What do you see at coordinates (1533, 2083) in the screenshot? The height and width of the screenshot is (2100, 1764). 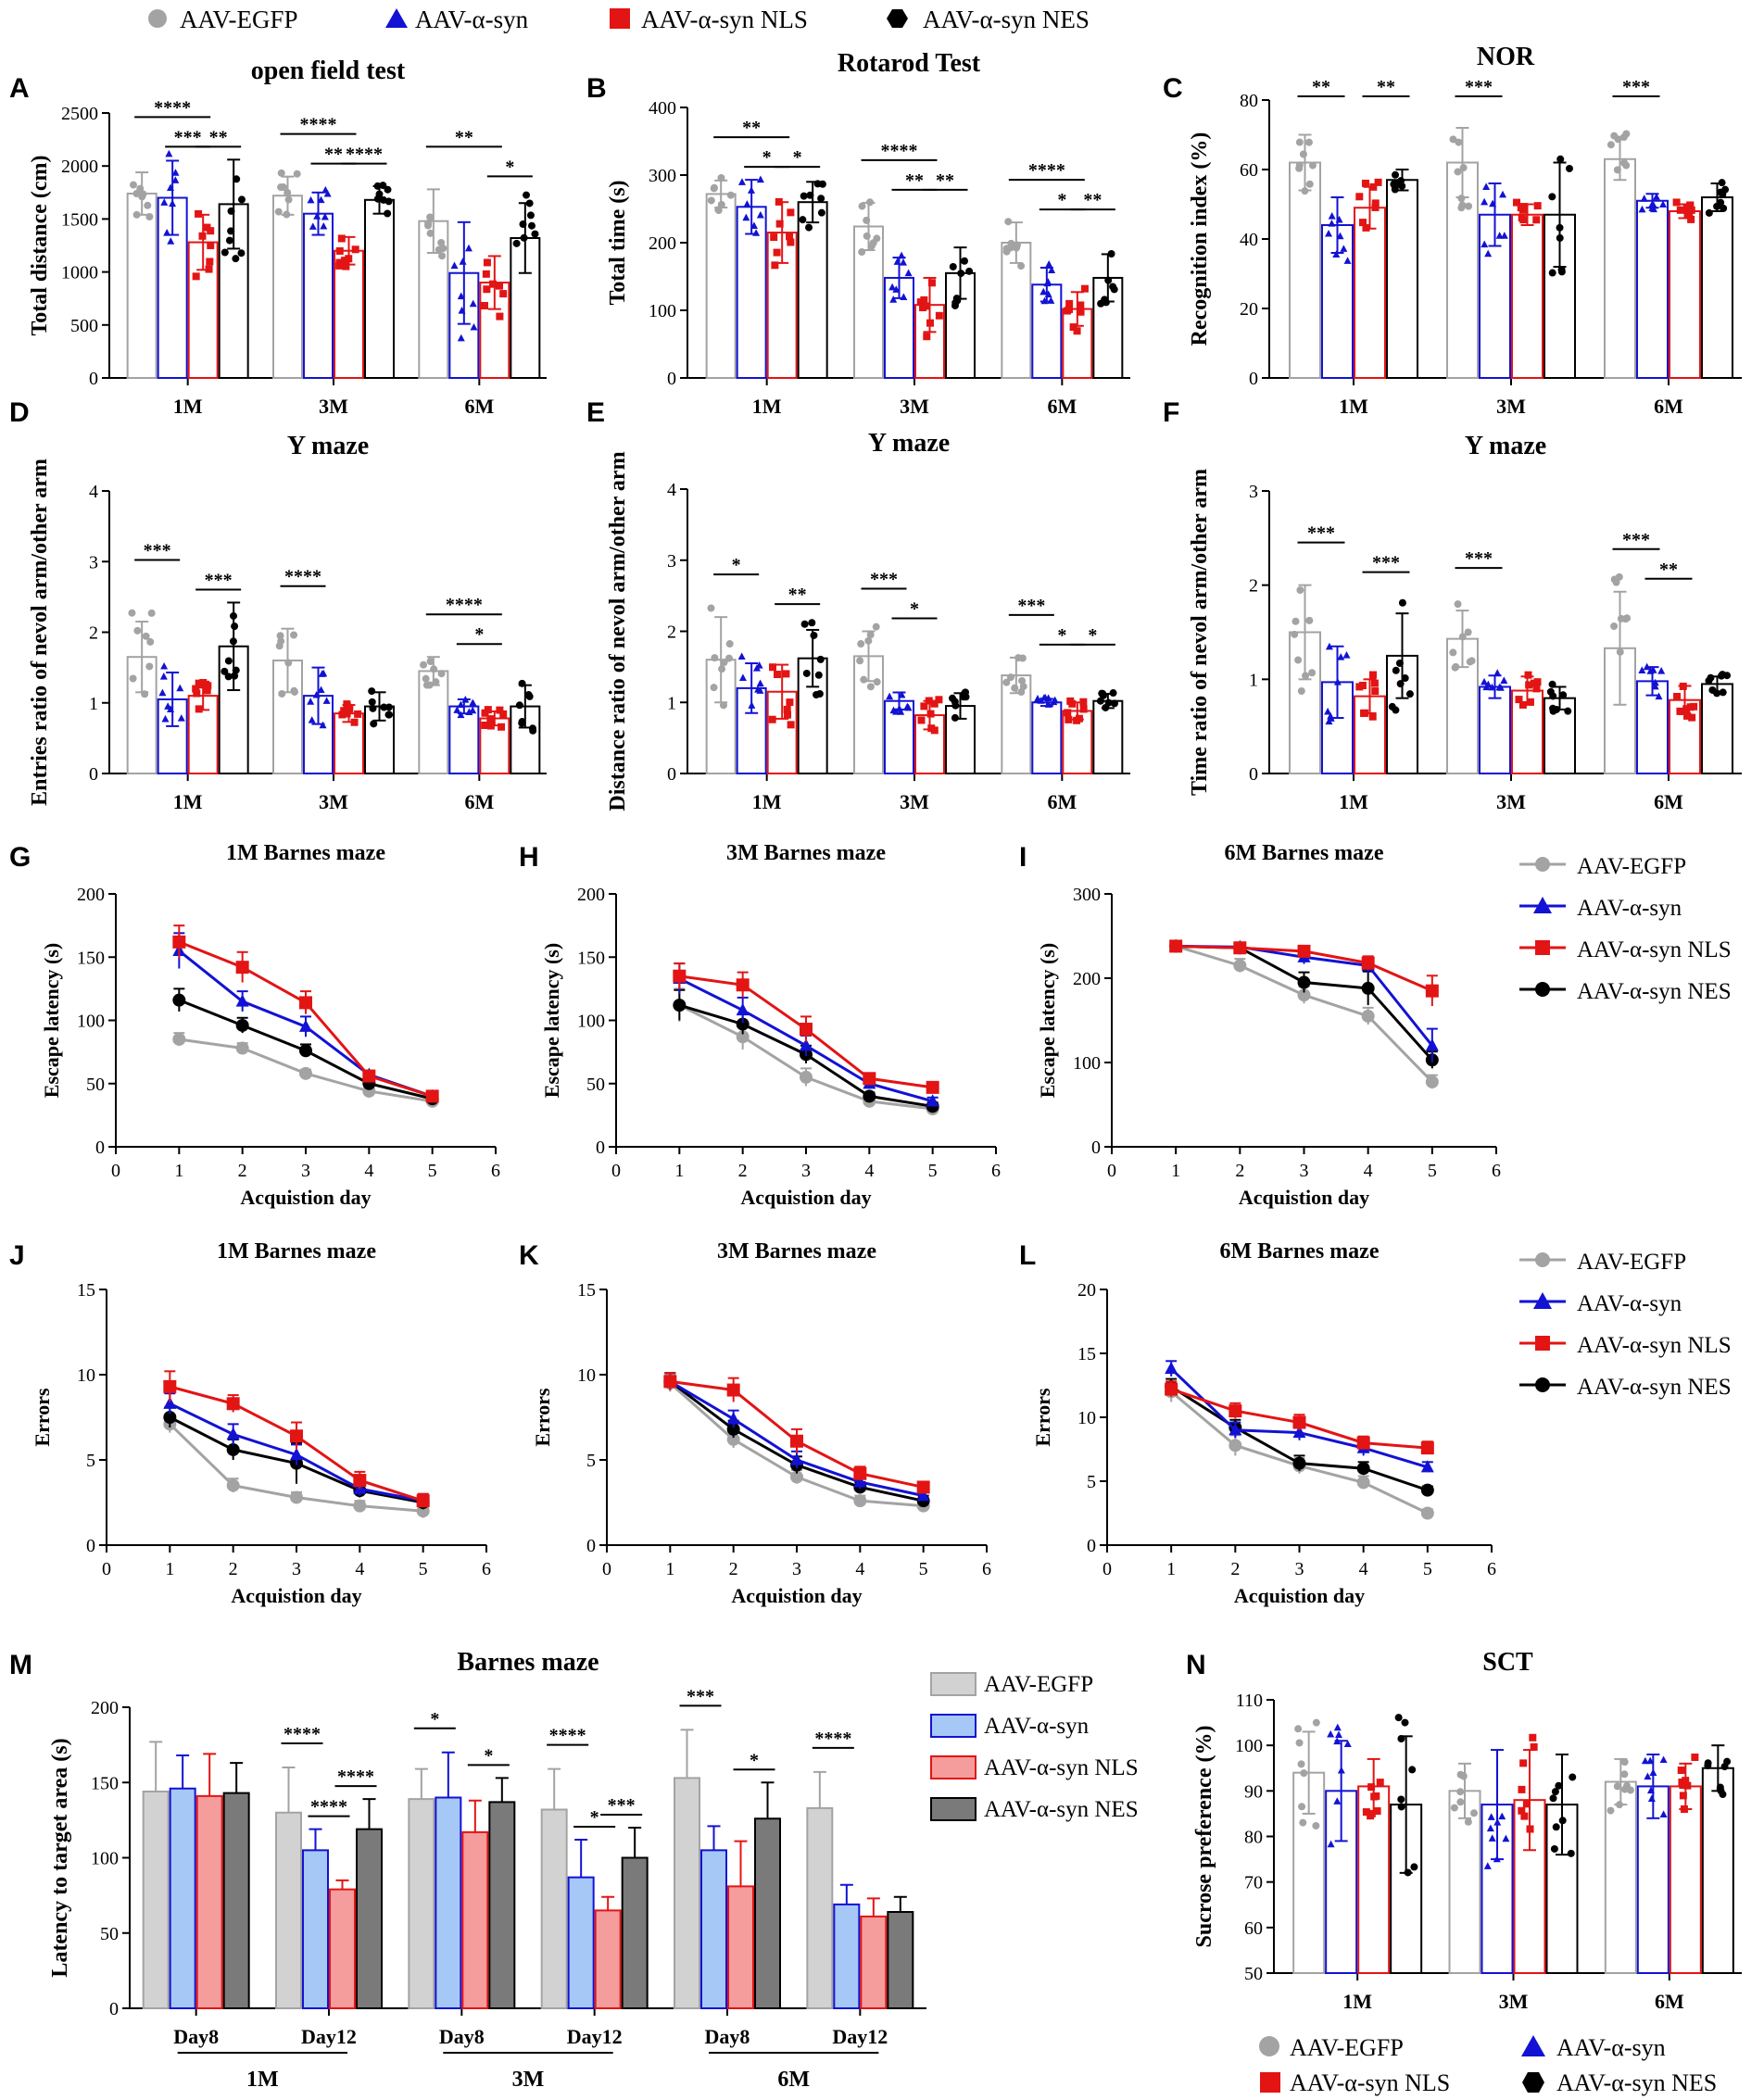 I see `bottom-legend-nes-marker` at bounding box center [1533, 2083].